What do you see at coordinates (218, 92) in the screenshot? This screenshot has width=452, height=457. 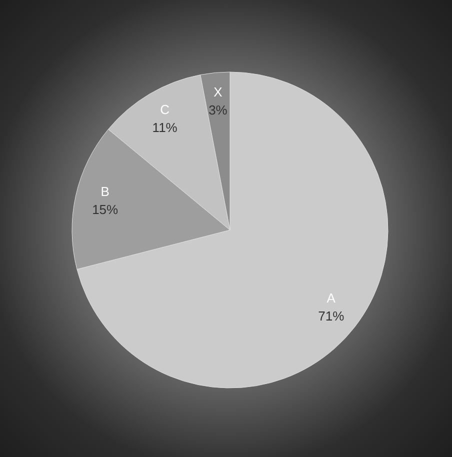 I see `slice-label: X` at bounding box center [218, 92].